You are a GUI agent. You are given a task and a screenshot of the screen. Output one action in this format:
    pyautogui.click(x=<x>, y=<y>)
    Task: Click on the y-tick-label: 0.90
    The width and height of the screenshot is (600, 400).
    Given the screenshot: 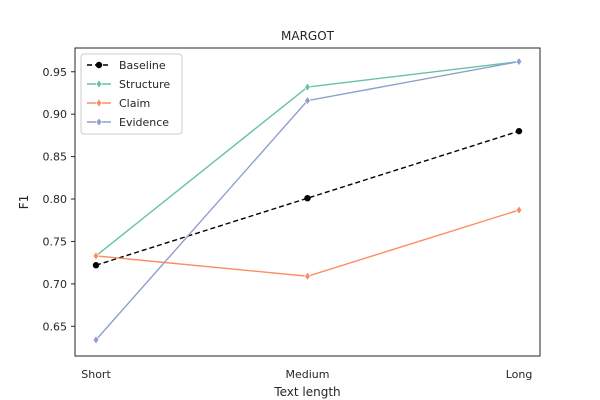 What is the action you would take?
    pyautogui.click(x=55, y=114)
    